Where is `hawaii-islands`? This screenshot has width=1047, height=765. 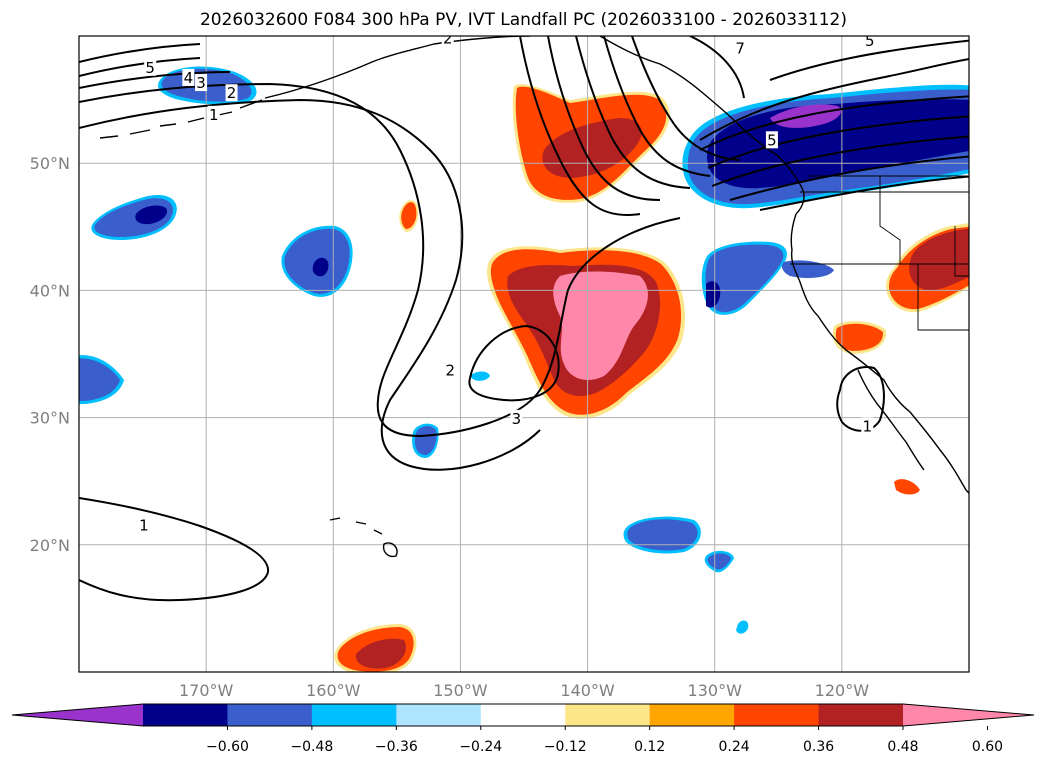 hawaii-islands is located at coordinates (363, 537).